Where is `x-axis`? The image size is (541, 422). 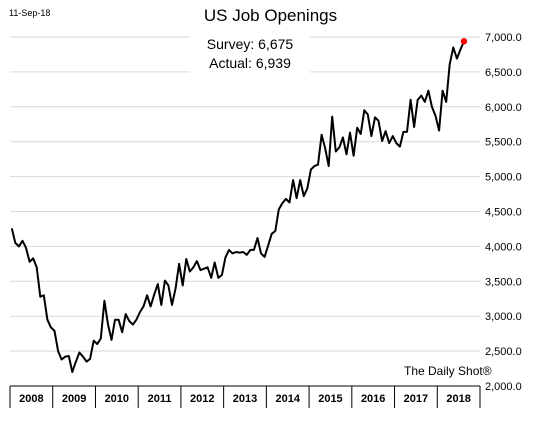 x-axis is located at coordinates (245, 396).